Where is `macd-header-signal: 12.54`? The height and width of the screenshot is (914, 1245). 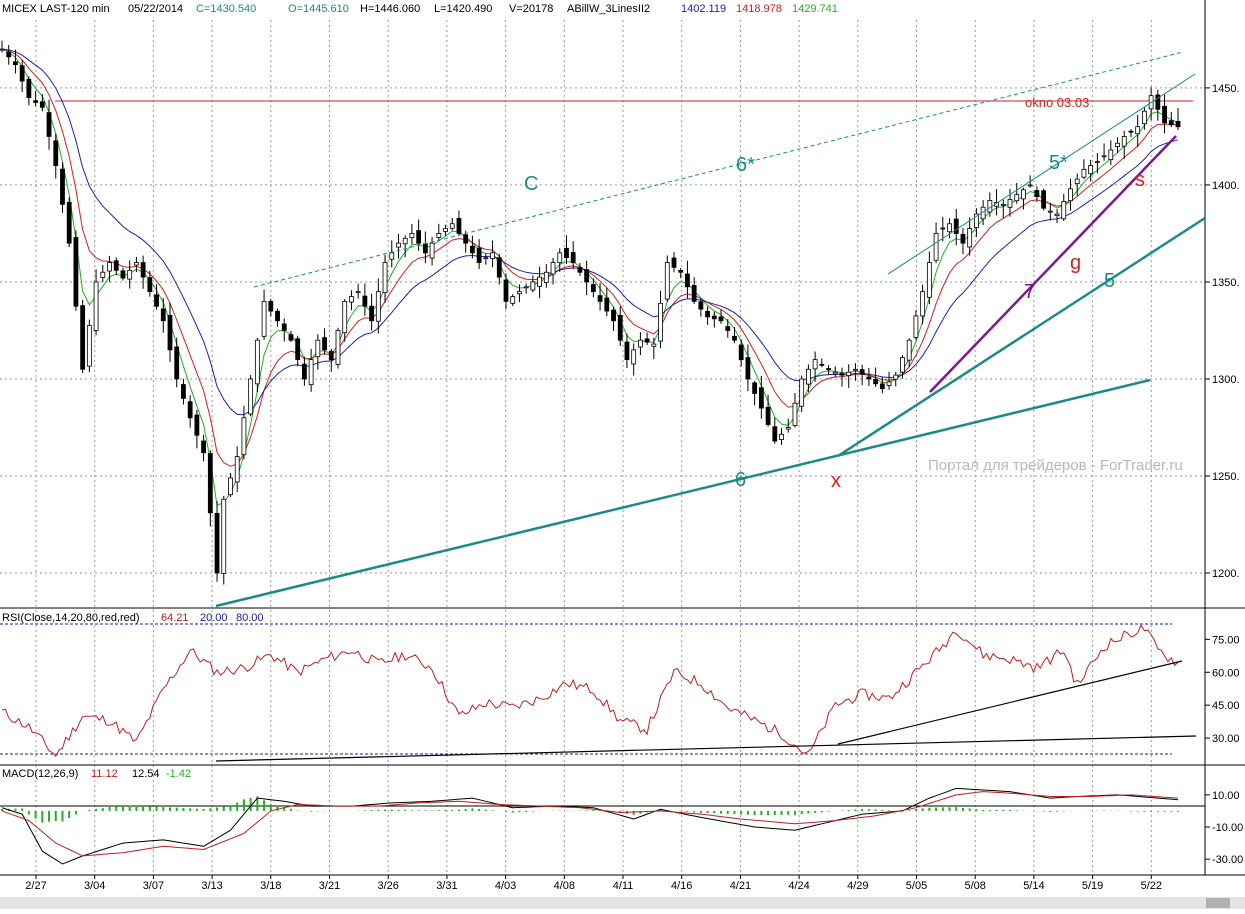
macd-header-signal: 12.54 is located at coordinates (146, 774).